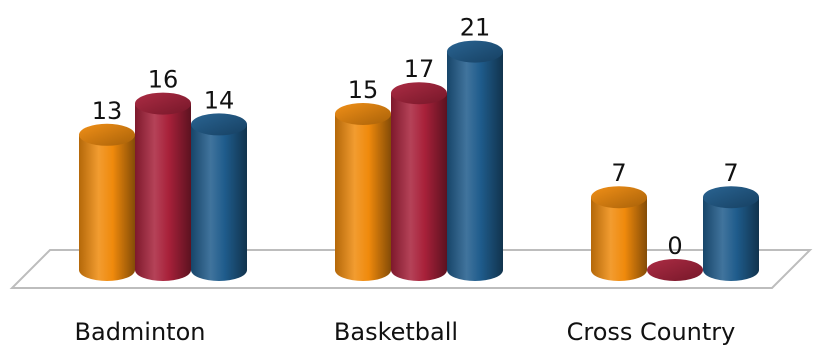 This screenshot has width=817, height=352. Describe the element at coordinates (107, 111) in the screenshot. I see `data-label: 13` at that location.